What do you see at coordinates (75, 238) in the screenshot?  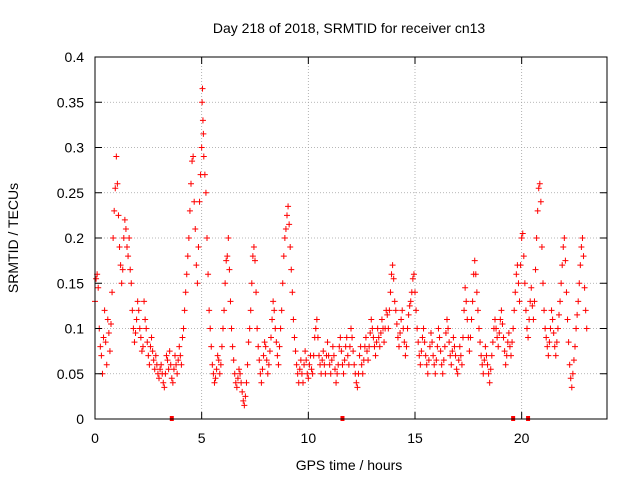 I see `y-tick-label: 0.2` at bounding box center [75, 238].